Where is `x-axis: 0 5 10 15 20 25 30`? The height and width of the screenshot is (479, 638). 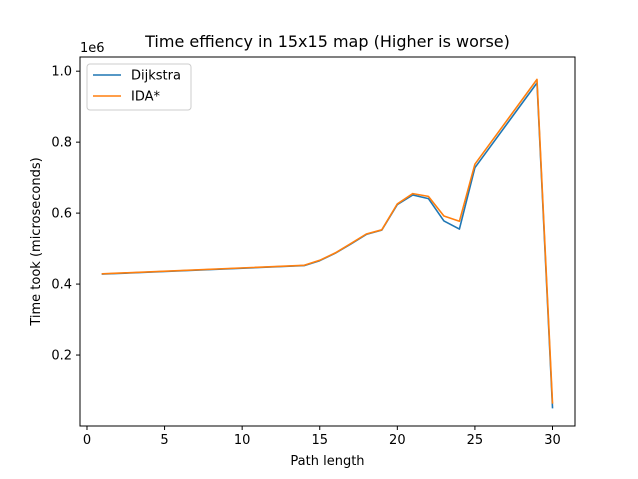 x-axis: 0 5 10 15 20 25 30 is located at coordinates (322, 437).